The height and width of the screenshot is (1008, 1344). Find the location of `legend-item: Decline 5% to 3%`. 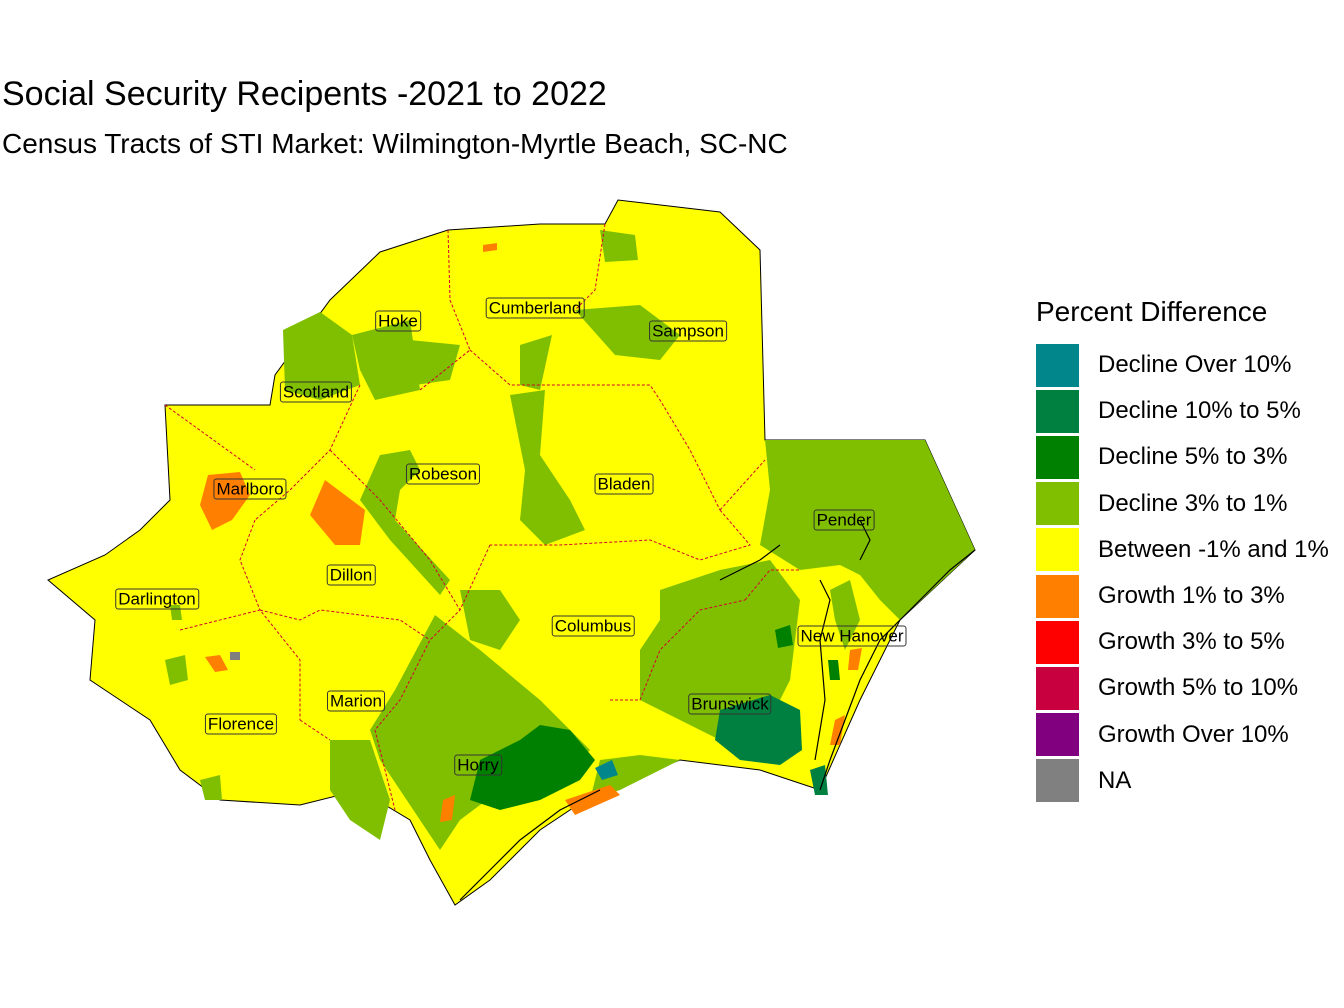

legend-item: Decline 5% to 3% is located at coordinates (1189, 457).